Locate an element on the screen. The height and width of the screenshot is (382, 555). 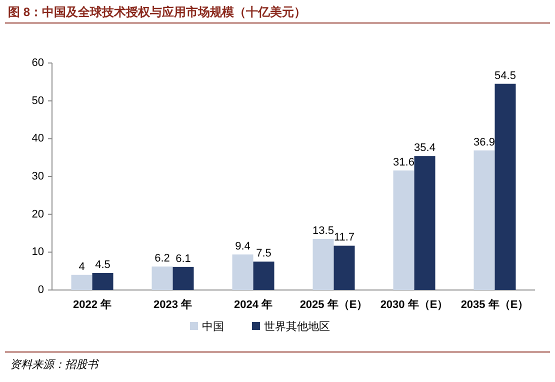
data-label: 35.4 is located at coordinates (425, 148).